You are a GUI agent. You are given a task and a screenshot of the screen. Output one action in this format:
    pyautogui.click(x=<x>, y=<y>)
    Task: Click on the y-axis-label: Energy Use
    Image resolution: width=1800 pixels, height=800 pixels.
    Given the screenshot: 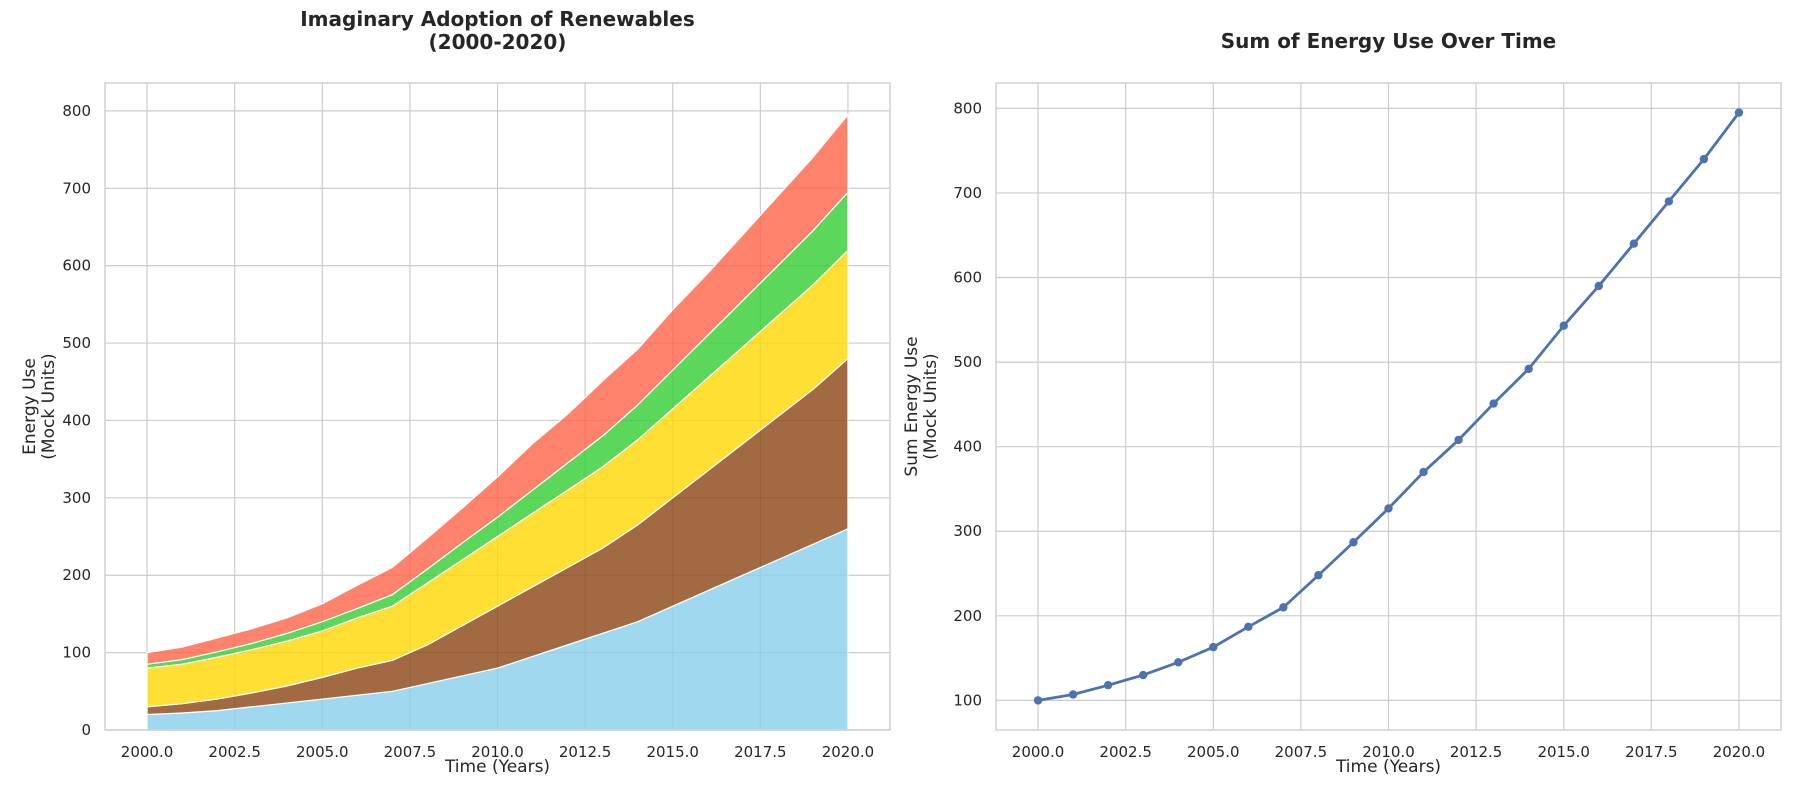 What is the action you would take?
    pyautogui.click(x=30, y=406)
    